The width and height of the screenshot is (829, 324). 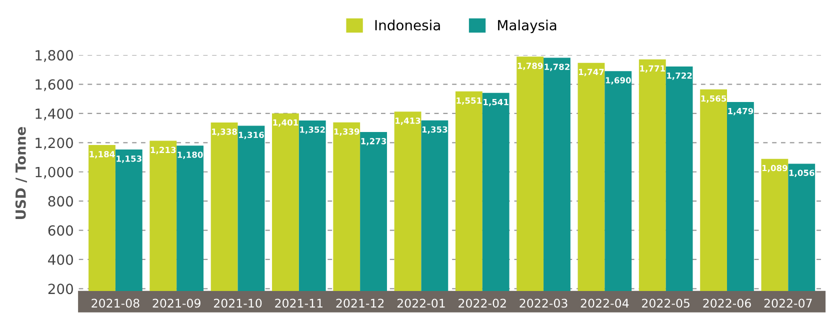 I want to click on x-tick-label: 2022-02, so click(x=482, y=303).